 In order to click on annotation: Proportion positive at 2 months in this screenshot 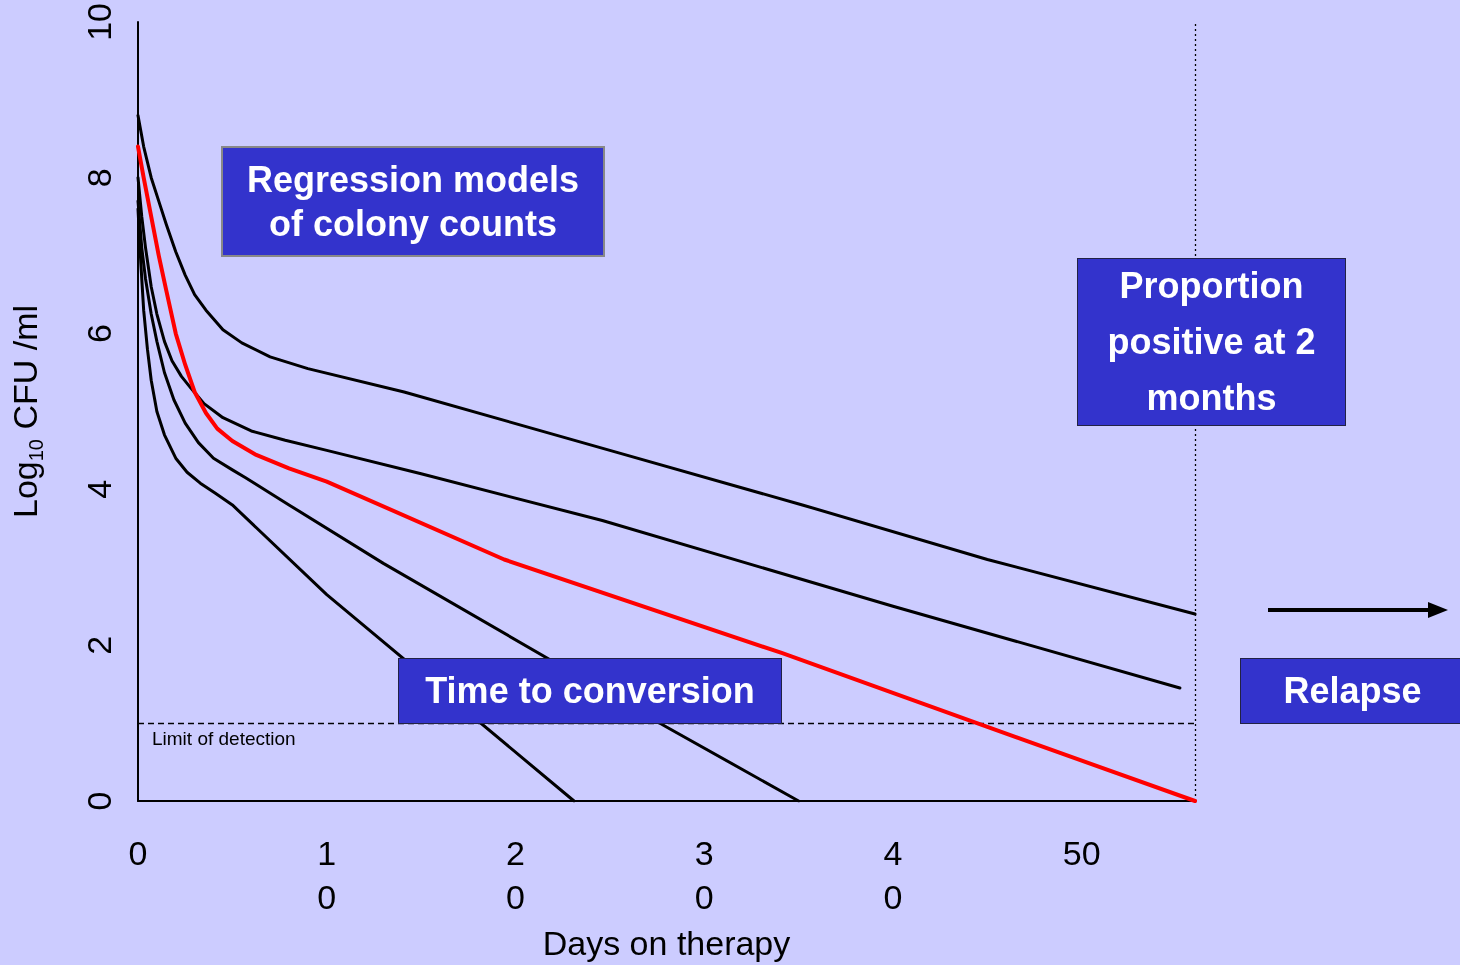, I will do `click(1211, 342)`.